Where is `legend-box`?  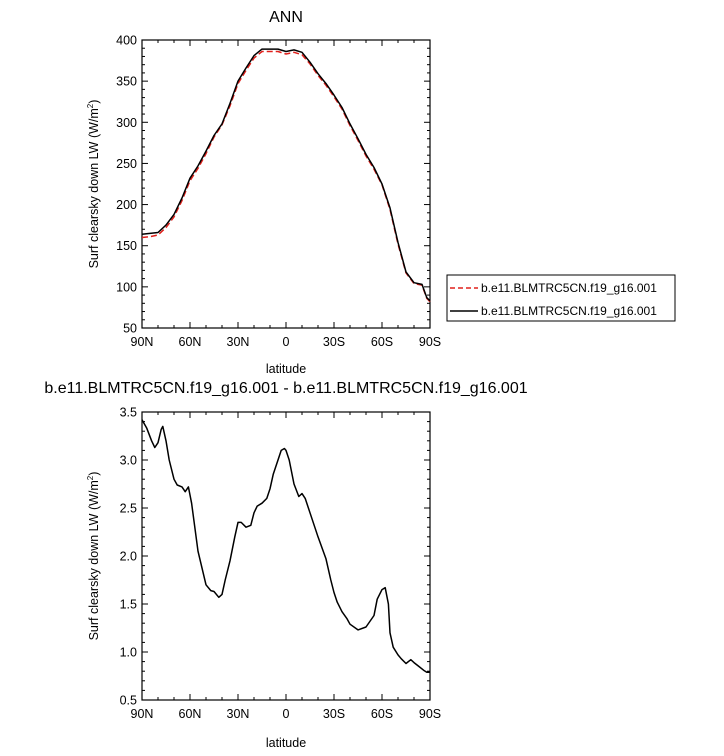
legend-box is located at coordinates (561, 298).